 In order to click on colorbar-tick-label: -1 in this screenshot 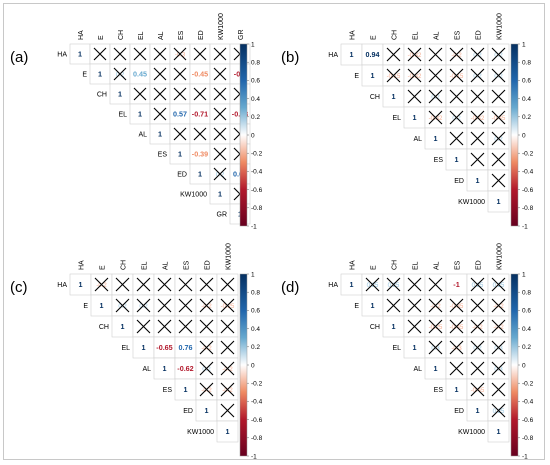, I will do `click(254, 456)`.